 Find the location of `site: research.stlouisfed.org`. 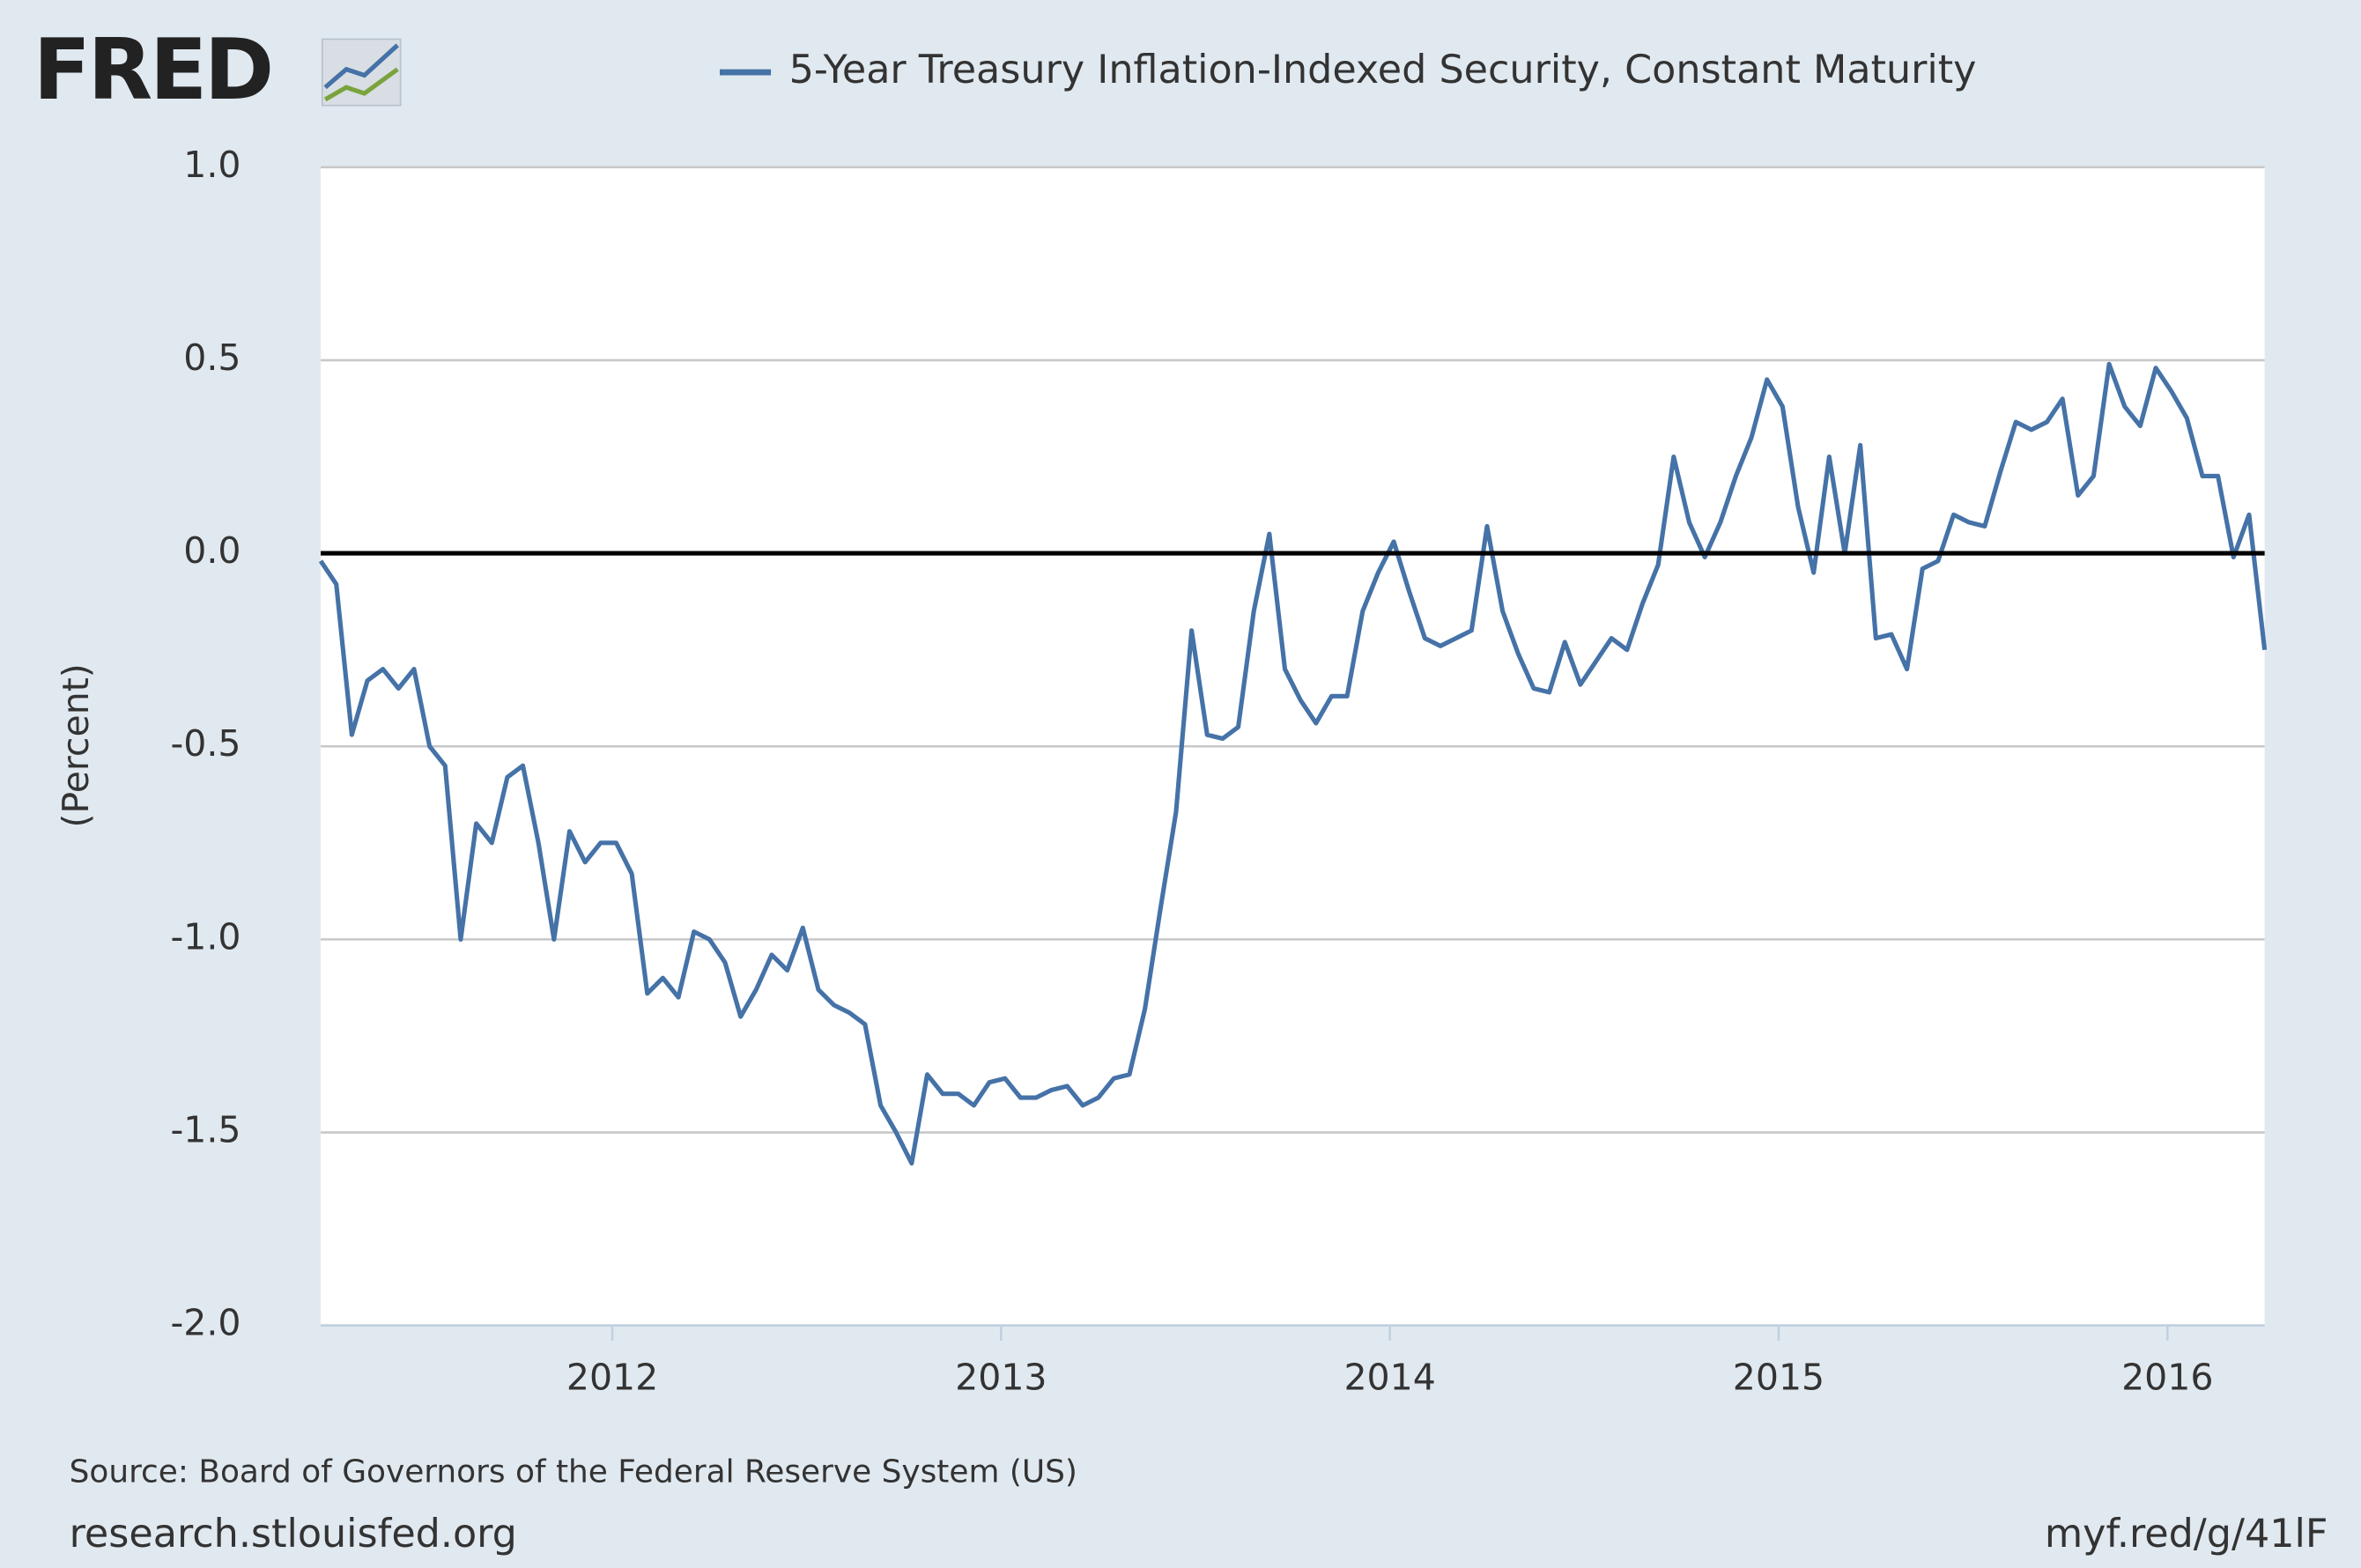

site: research.stlouisfed.org is located at coordinates (293, 1534).